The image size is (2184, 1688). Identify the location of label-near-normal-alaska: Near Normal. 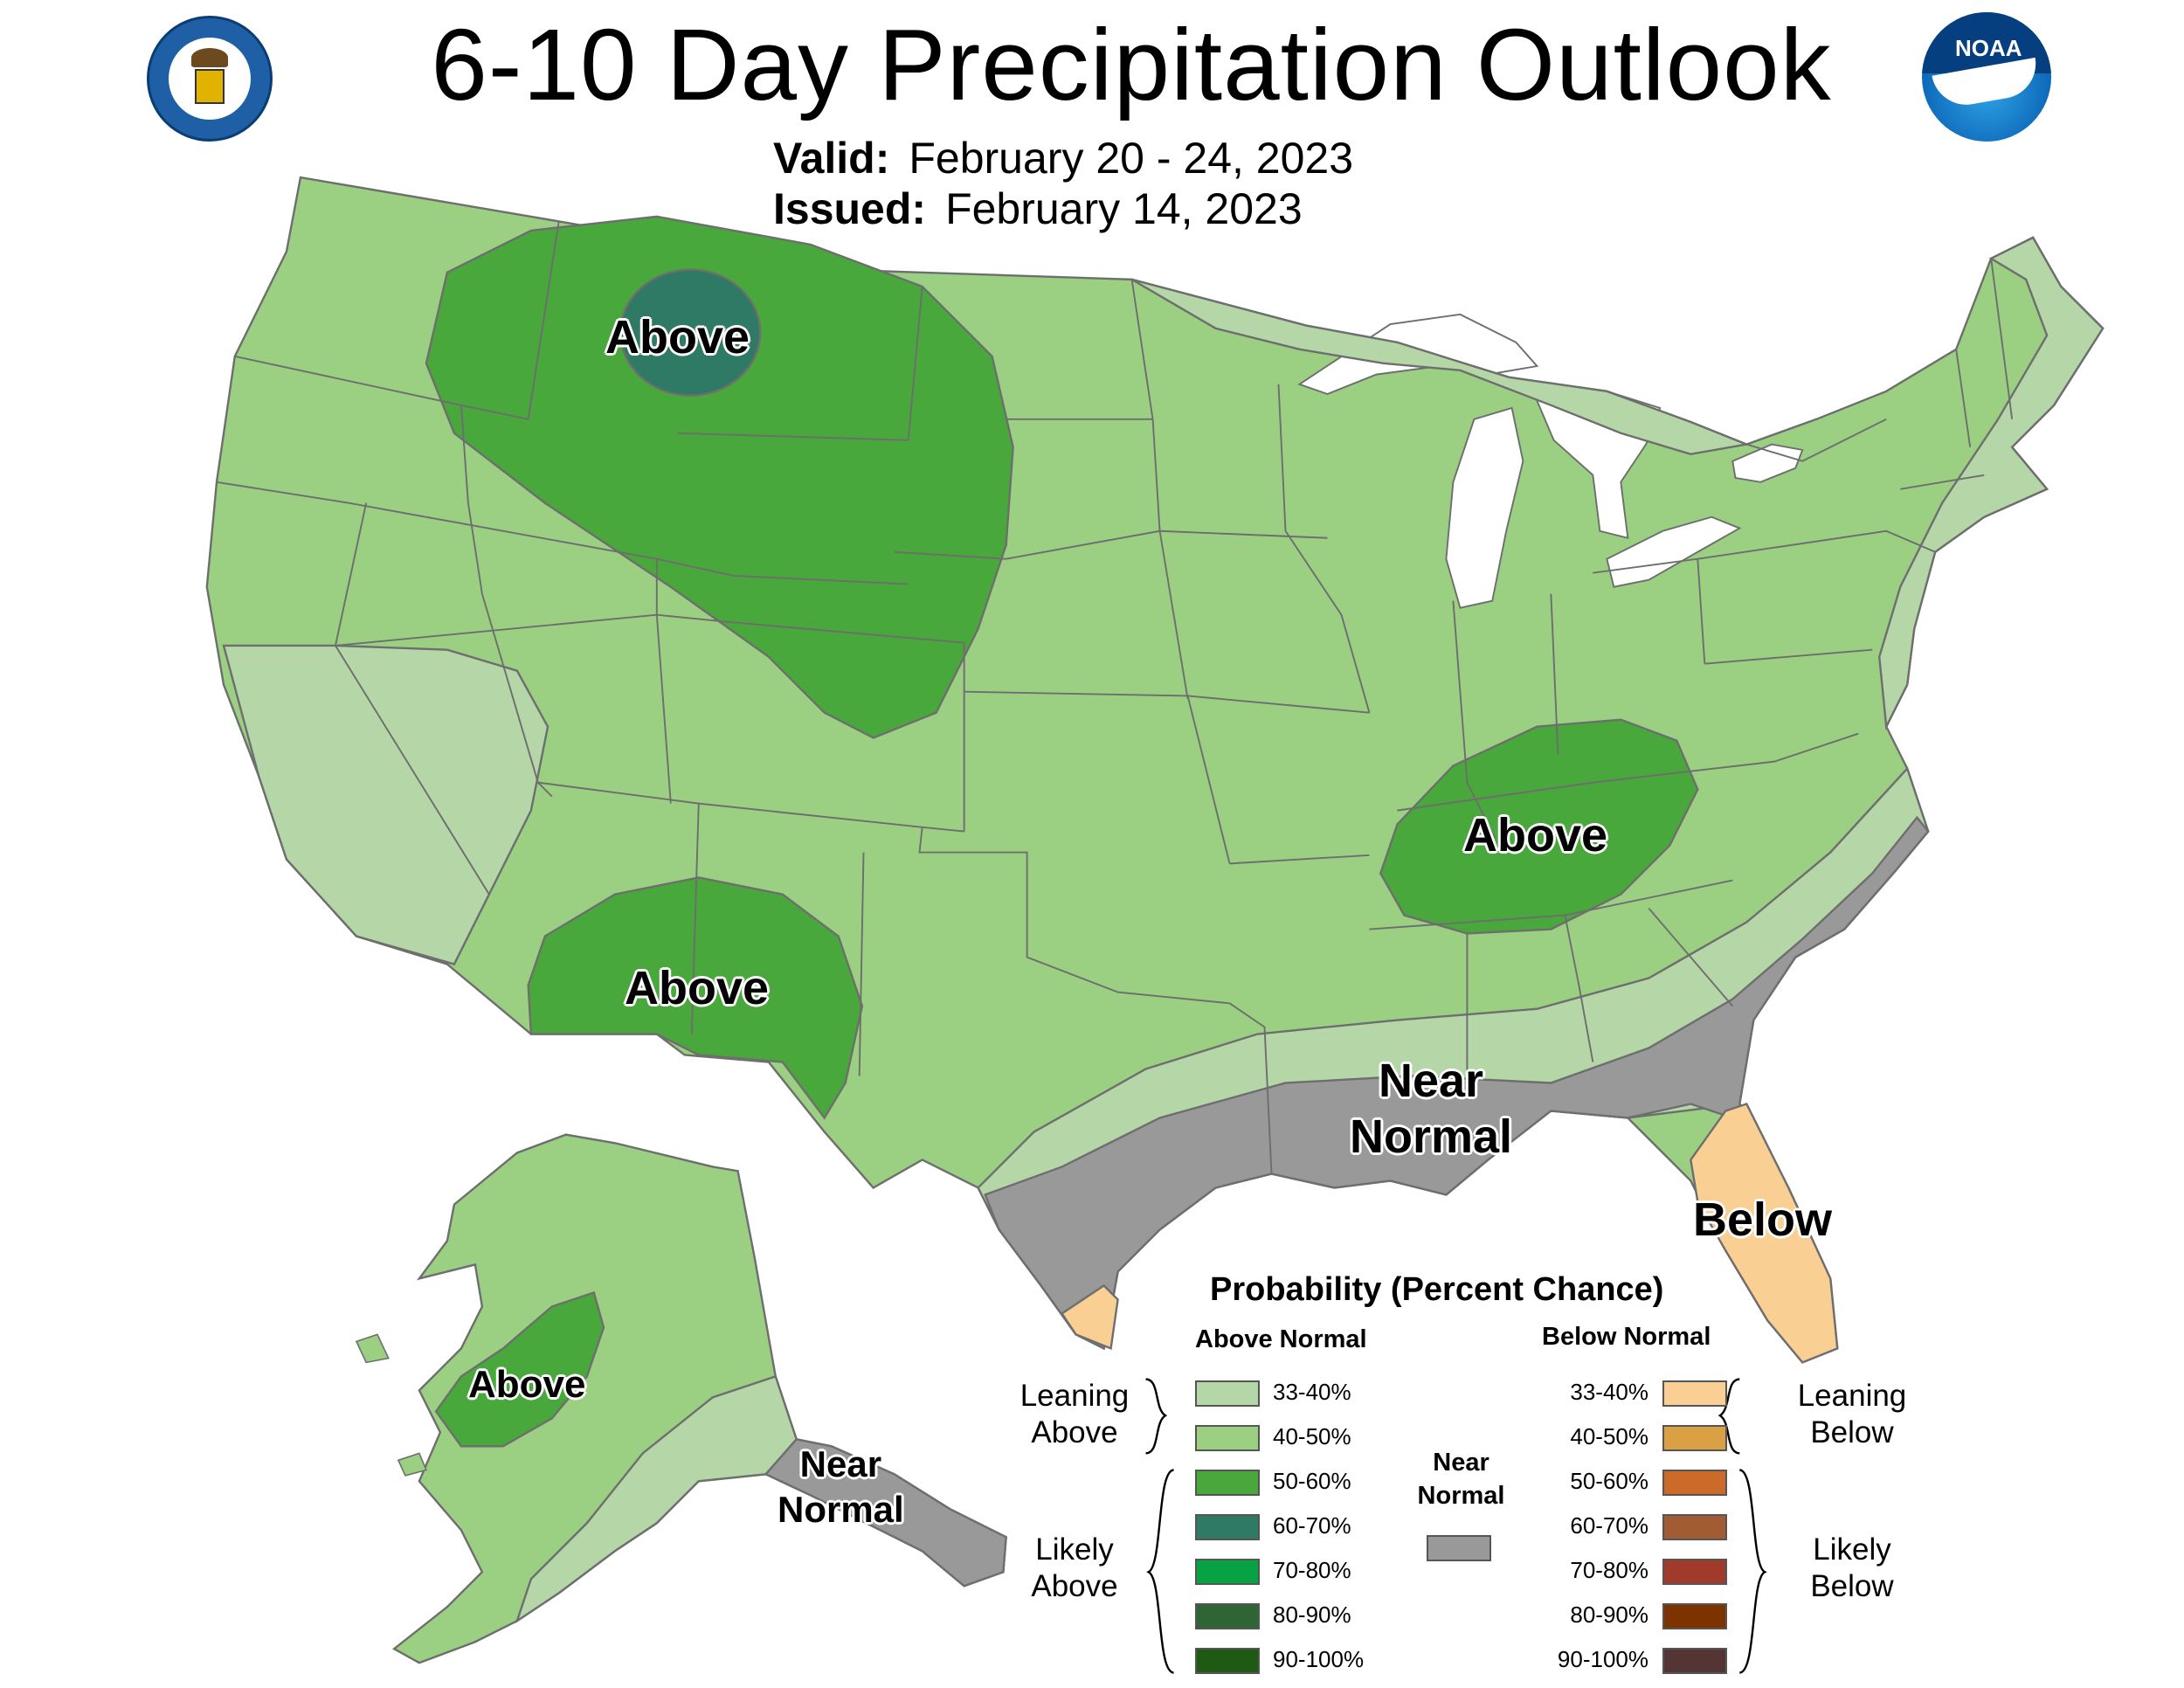
(841, 1487).